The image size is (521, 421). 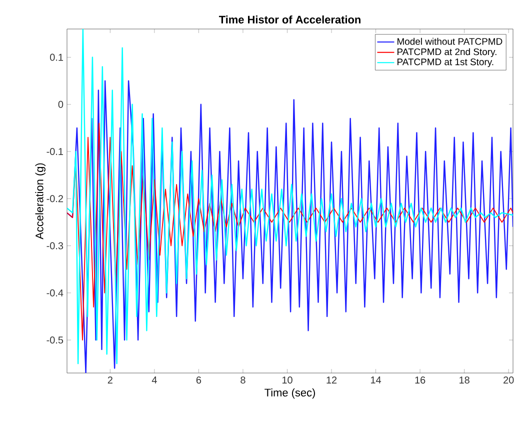 What do you see at coordinates (447, 53) in the screenshot?
I see `legend-label: PATCPMD at 2nd Story.` at bounding box center [447, 53].